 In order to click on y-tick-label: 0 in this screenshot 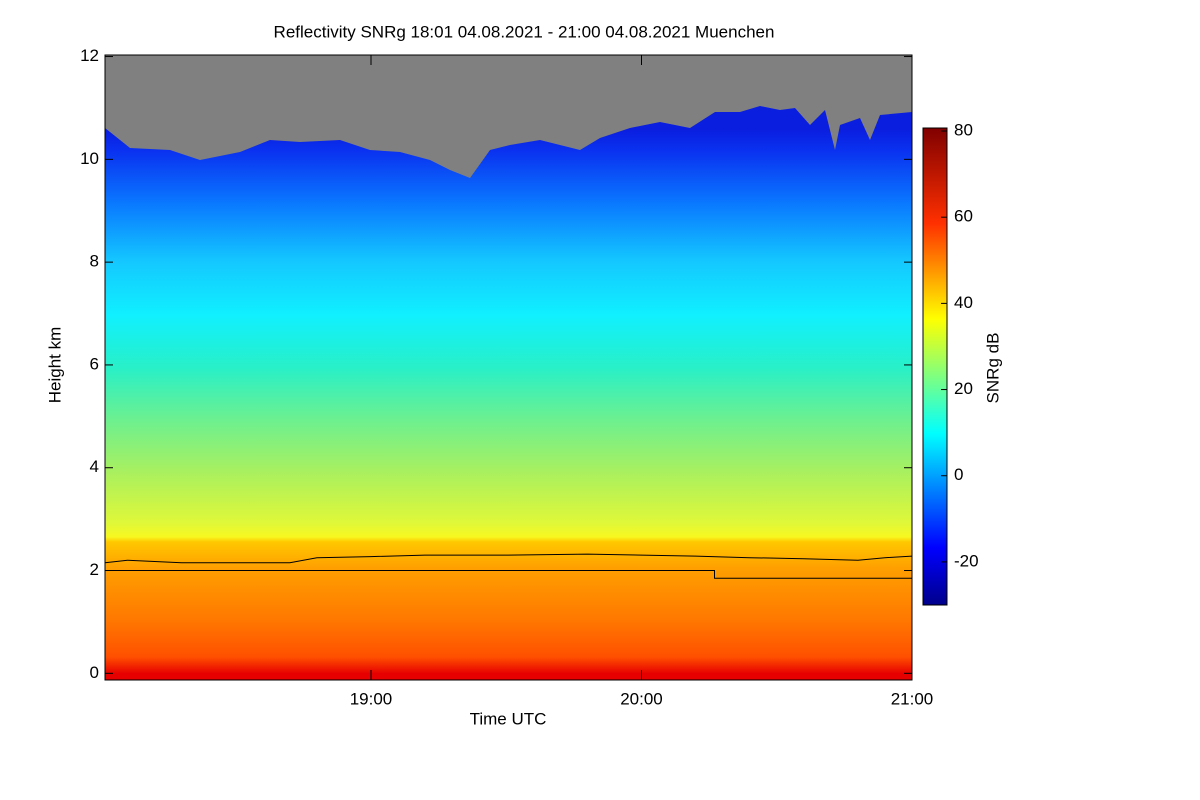, I will do `click(94, 672)`.